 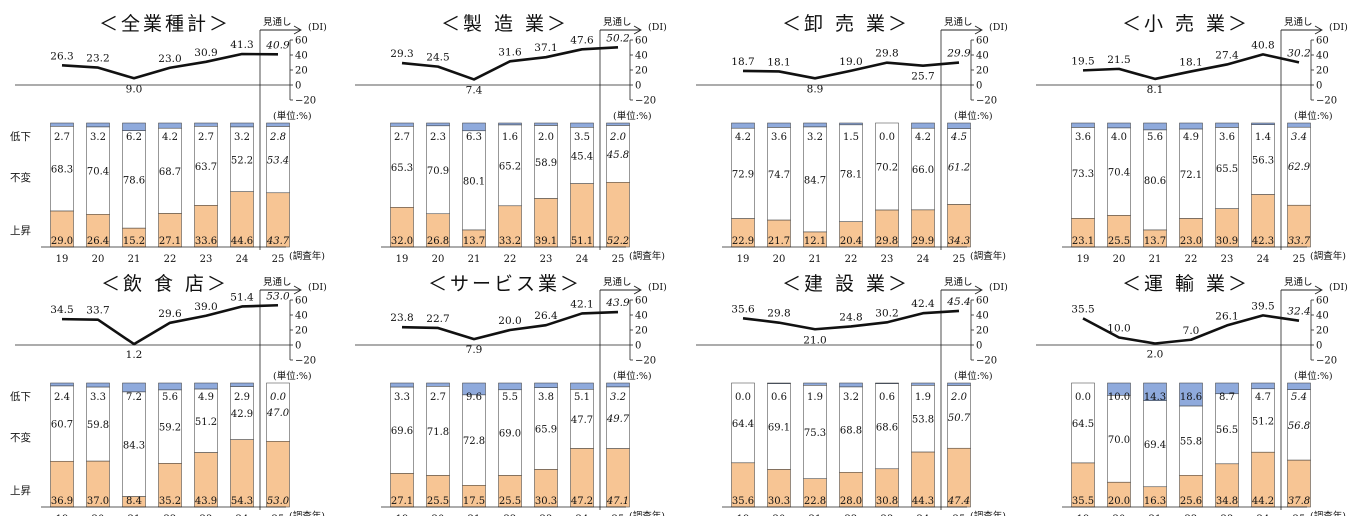 What do you see at coordinates (582, 420) in the screenshot?
I see `bar-label-unchanged: 47.7` at bounding box center [582, 420].